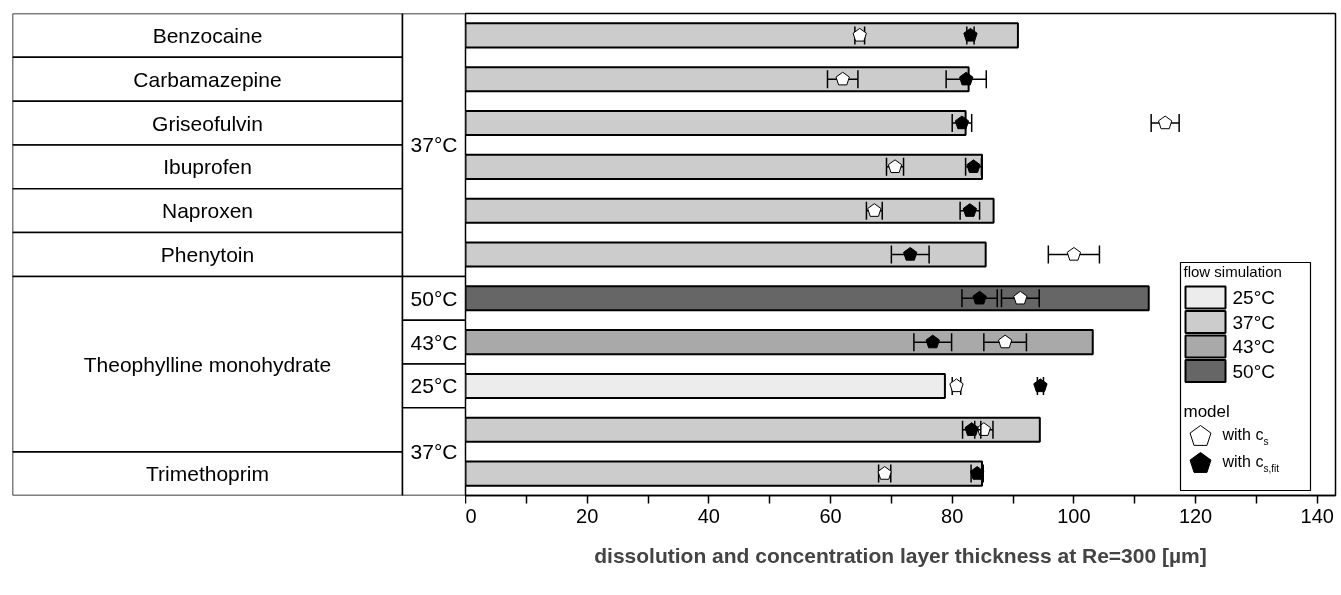  I want to click on y-tick-label: 50°C, so click(434, 298).